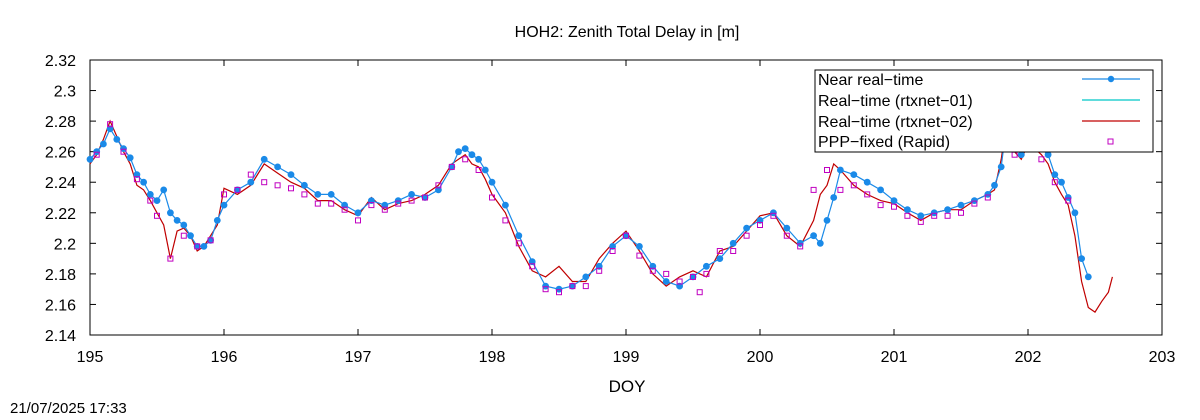  Describe the element at coordinates (65, 244) in the screenshot. I see `y-tick-label: 2.2` at that location.